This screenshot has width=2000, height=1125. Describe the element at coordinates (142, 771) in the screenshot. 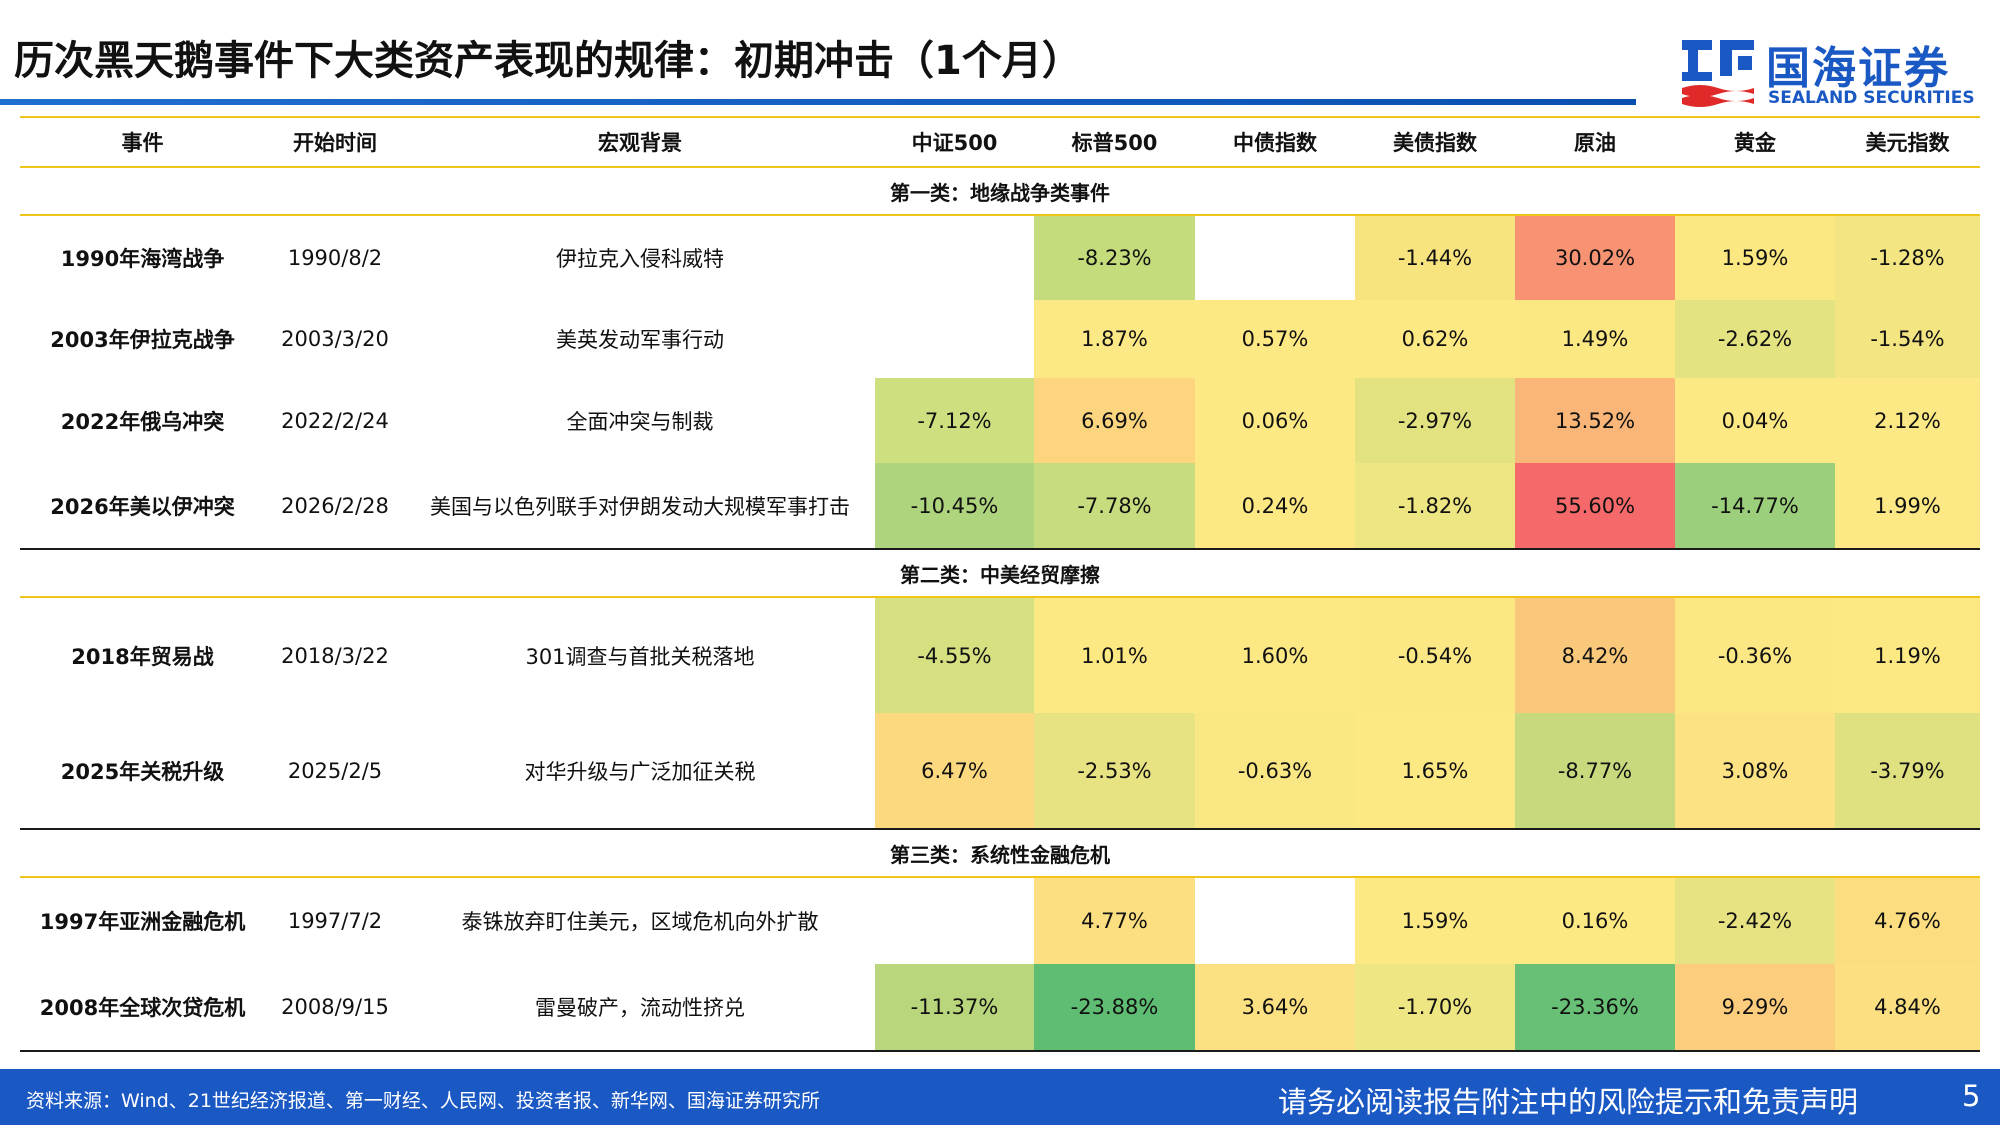

I see `event-cell: 2025年关税升级` at that location.